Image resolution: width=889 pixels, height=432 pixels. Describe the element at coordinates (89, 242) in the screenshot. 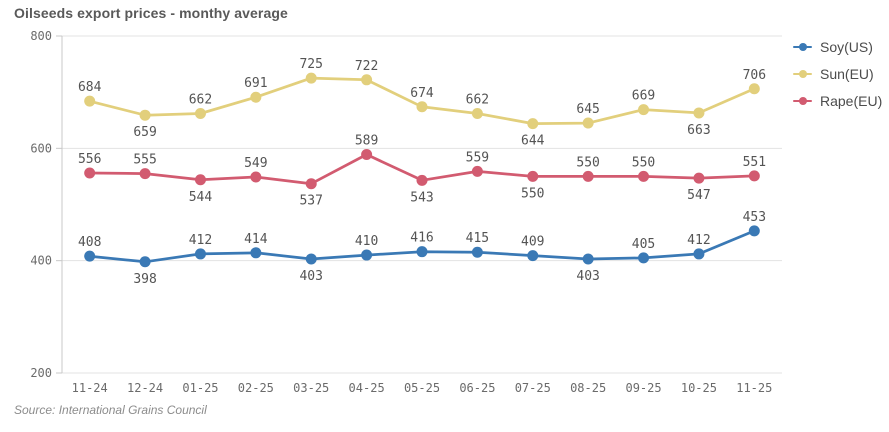

I see `data-label: 408` at that location.